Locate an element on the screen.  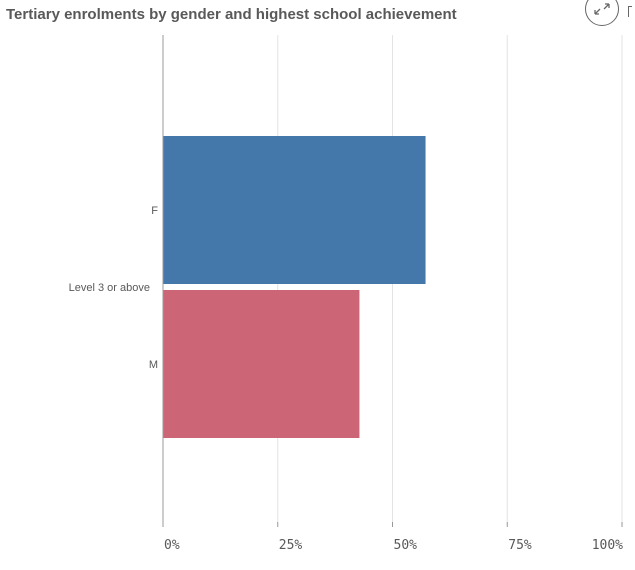
x-tick-label: 0% is located at coordinates (172, 545).